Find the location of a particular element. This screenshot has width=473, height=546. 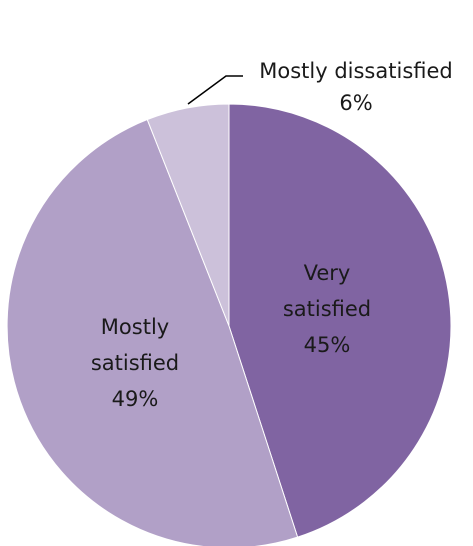

slice-label-2-line-0: Mostly dissatisfied is located at coordinates (355, 71).